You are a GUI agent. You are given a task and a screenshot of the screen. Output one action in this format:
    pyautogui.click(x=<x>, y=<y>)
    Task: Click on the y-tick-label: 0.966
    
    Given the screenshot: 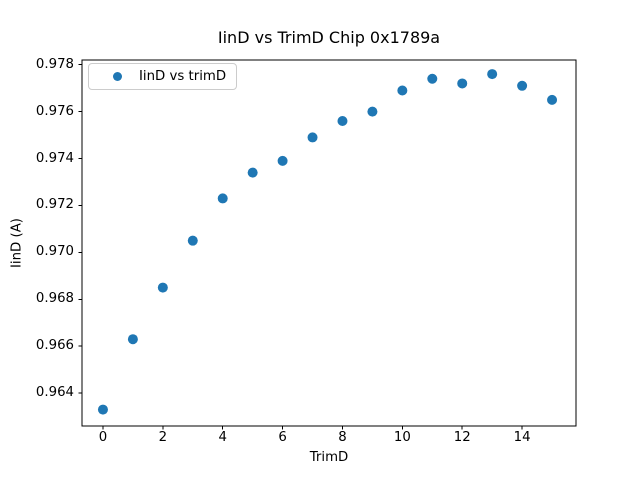 What is the action you would take?
    pyautogui.click(x=54, y=346)
    